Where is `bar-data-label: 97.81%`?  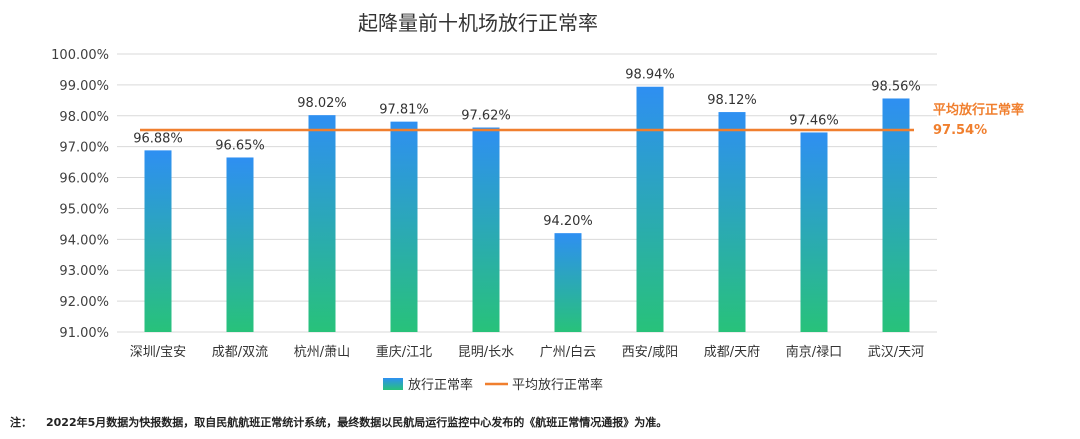
bar-data-label: 97.81% is located at coordinates (404, 110).